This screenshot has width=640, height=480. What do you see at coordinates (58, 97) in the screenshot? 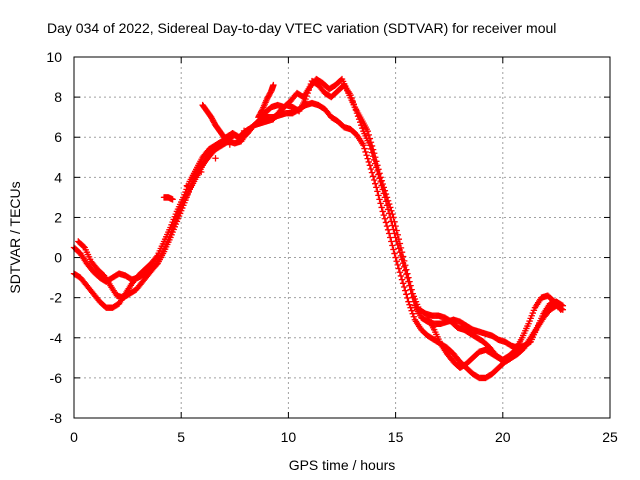
I see `y-tick-label: 8` at bounding box center [58, 97].